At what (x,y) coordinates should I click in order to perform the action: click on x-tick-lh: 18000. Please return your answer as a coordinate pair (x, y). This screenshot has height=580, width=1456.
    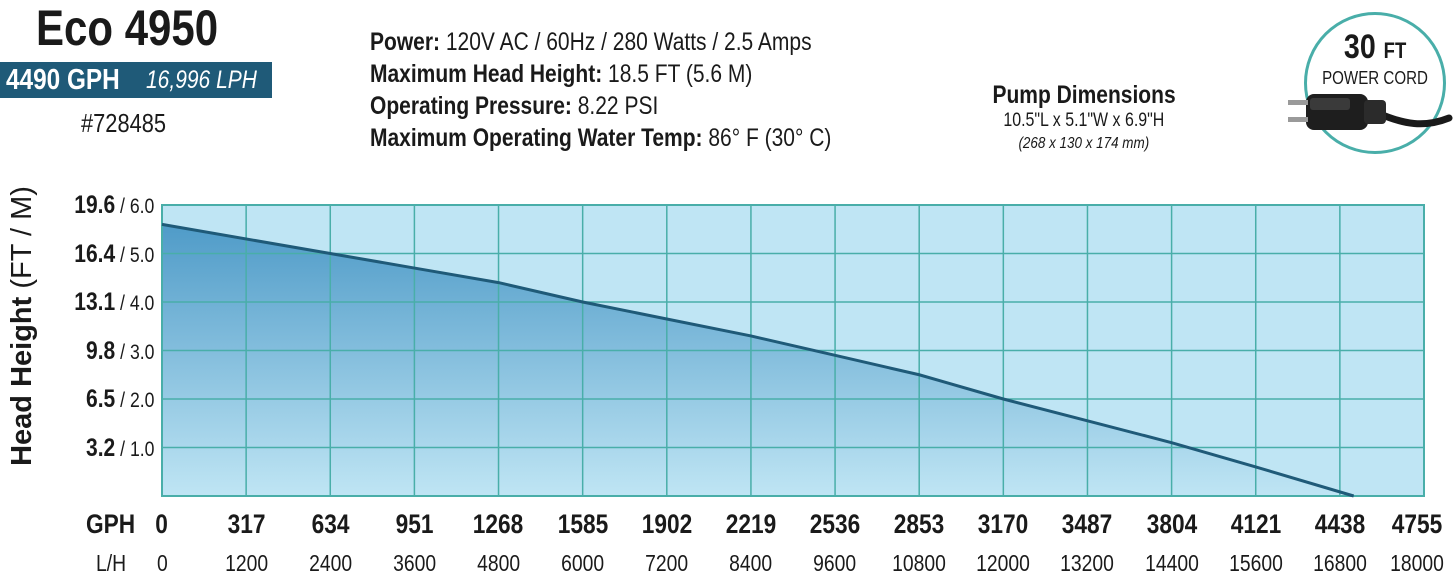
    Looking at the image, I should click on (1417, 563).